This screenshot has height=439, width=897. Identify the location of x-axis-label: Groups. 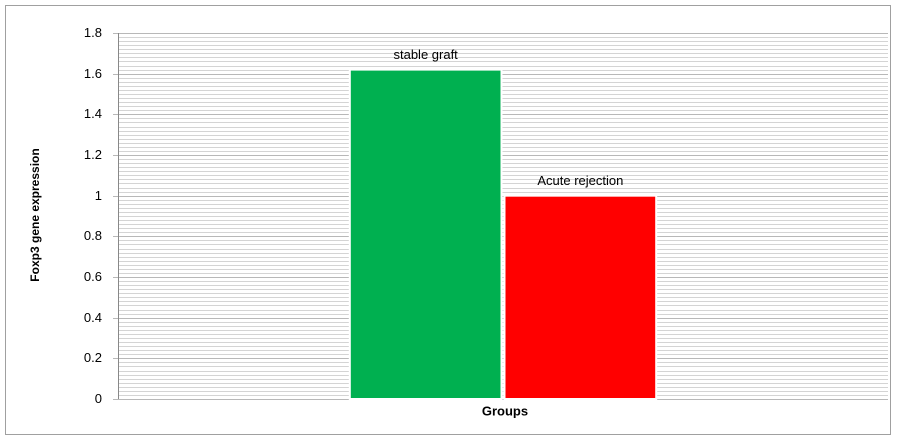
(505, 410).